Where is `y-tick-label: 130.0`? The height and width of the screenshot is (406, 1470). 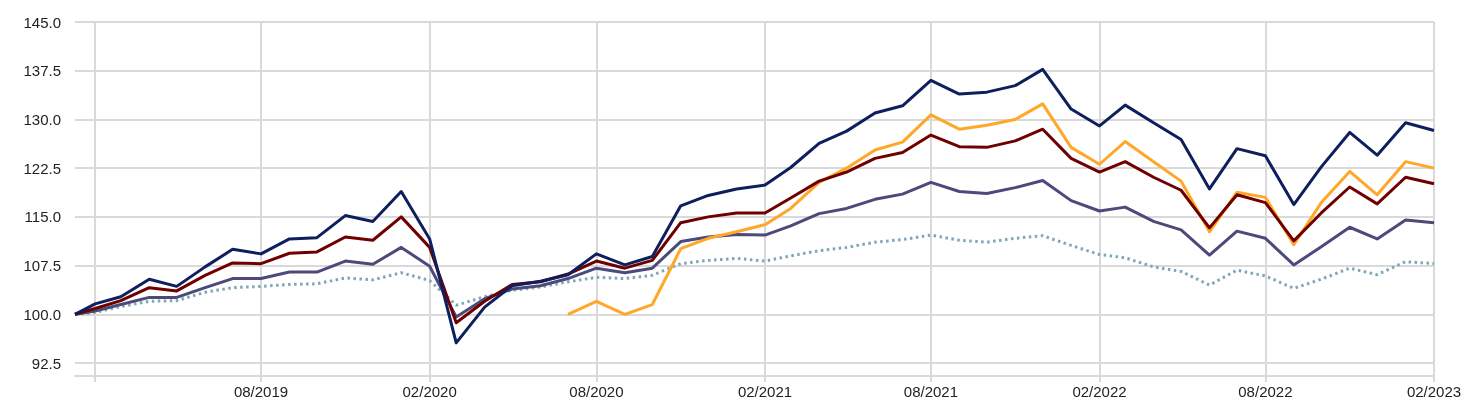 y-tick-label: 130.0 is located at coordinates (42, 119).